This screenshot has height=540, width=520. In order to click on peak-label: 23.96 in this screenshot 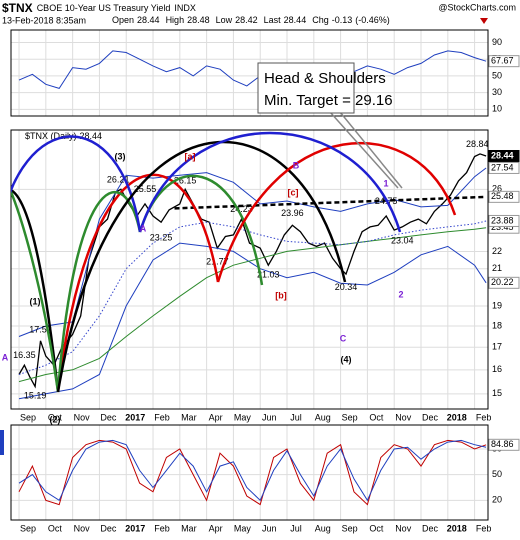, I will do `click(292, 213)`.